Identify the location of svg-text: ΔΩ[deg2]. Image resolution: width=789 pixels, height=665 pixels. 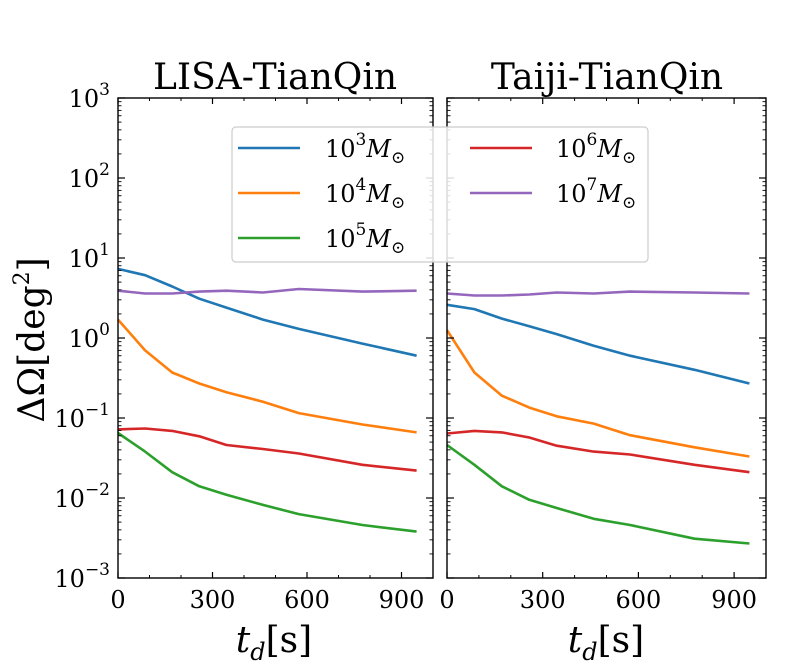
(31, 339).